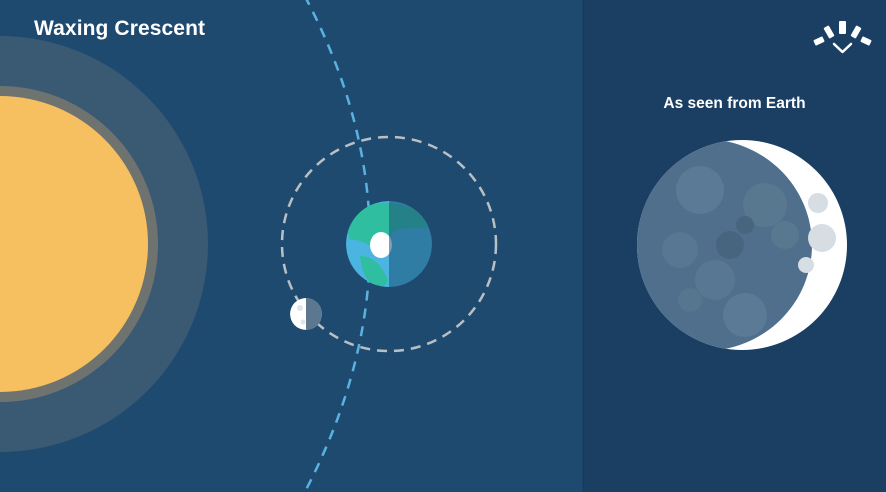 This screenshot has height=492, width=886. Describe the element at coordinates (734, 103) in the screenshot. I see `view-title: As seen from Earth` at that location.